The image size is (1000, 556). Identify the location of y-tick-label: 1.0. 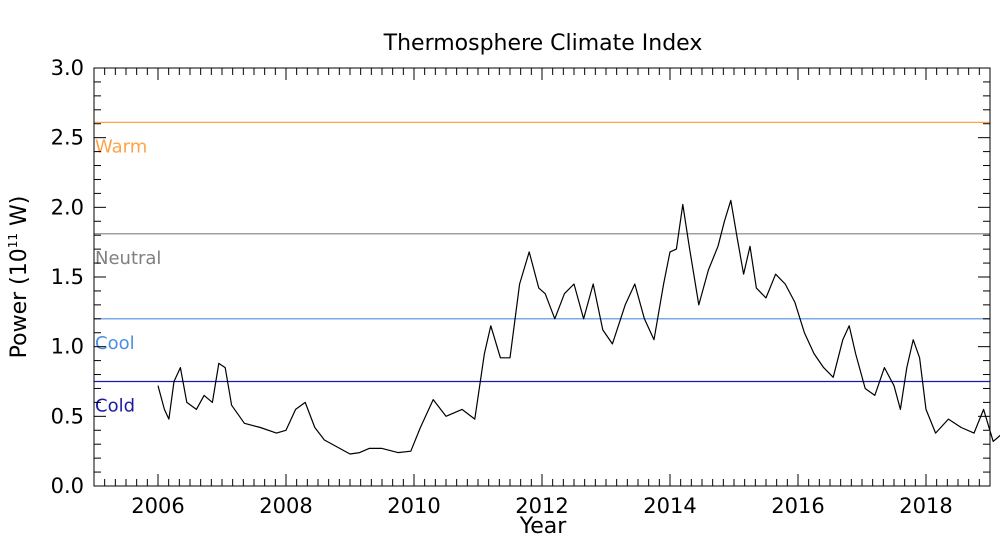
(67, 347).